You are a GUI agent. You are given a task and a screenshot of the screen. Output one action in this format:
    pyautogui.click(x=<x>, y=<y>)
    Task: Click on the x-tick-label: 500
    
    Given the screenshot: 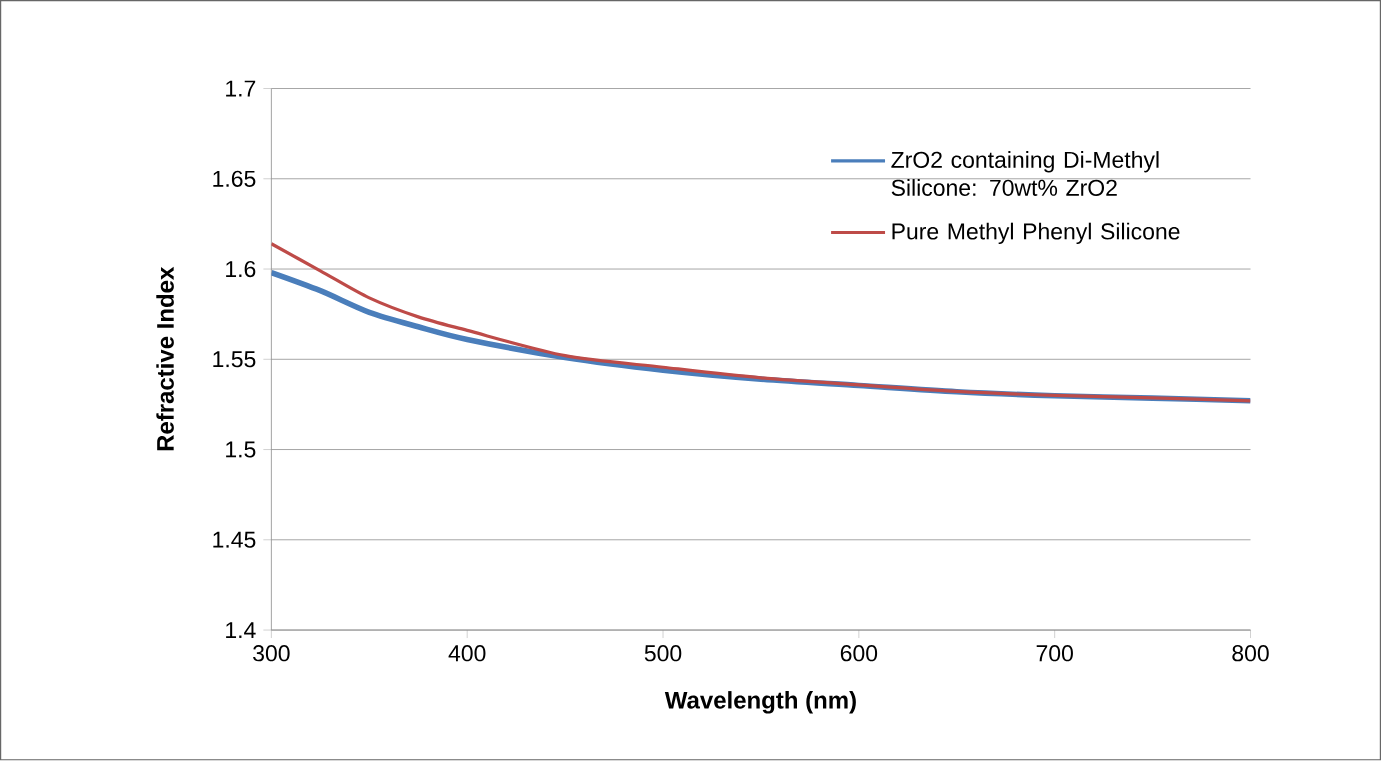 What is the action you would take?
    pyautogui.click(x=663, y=653)
    